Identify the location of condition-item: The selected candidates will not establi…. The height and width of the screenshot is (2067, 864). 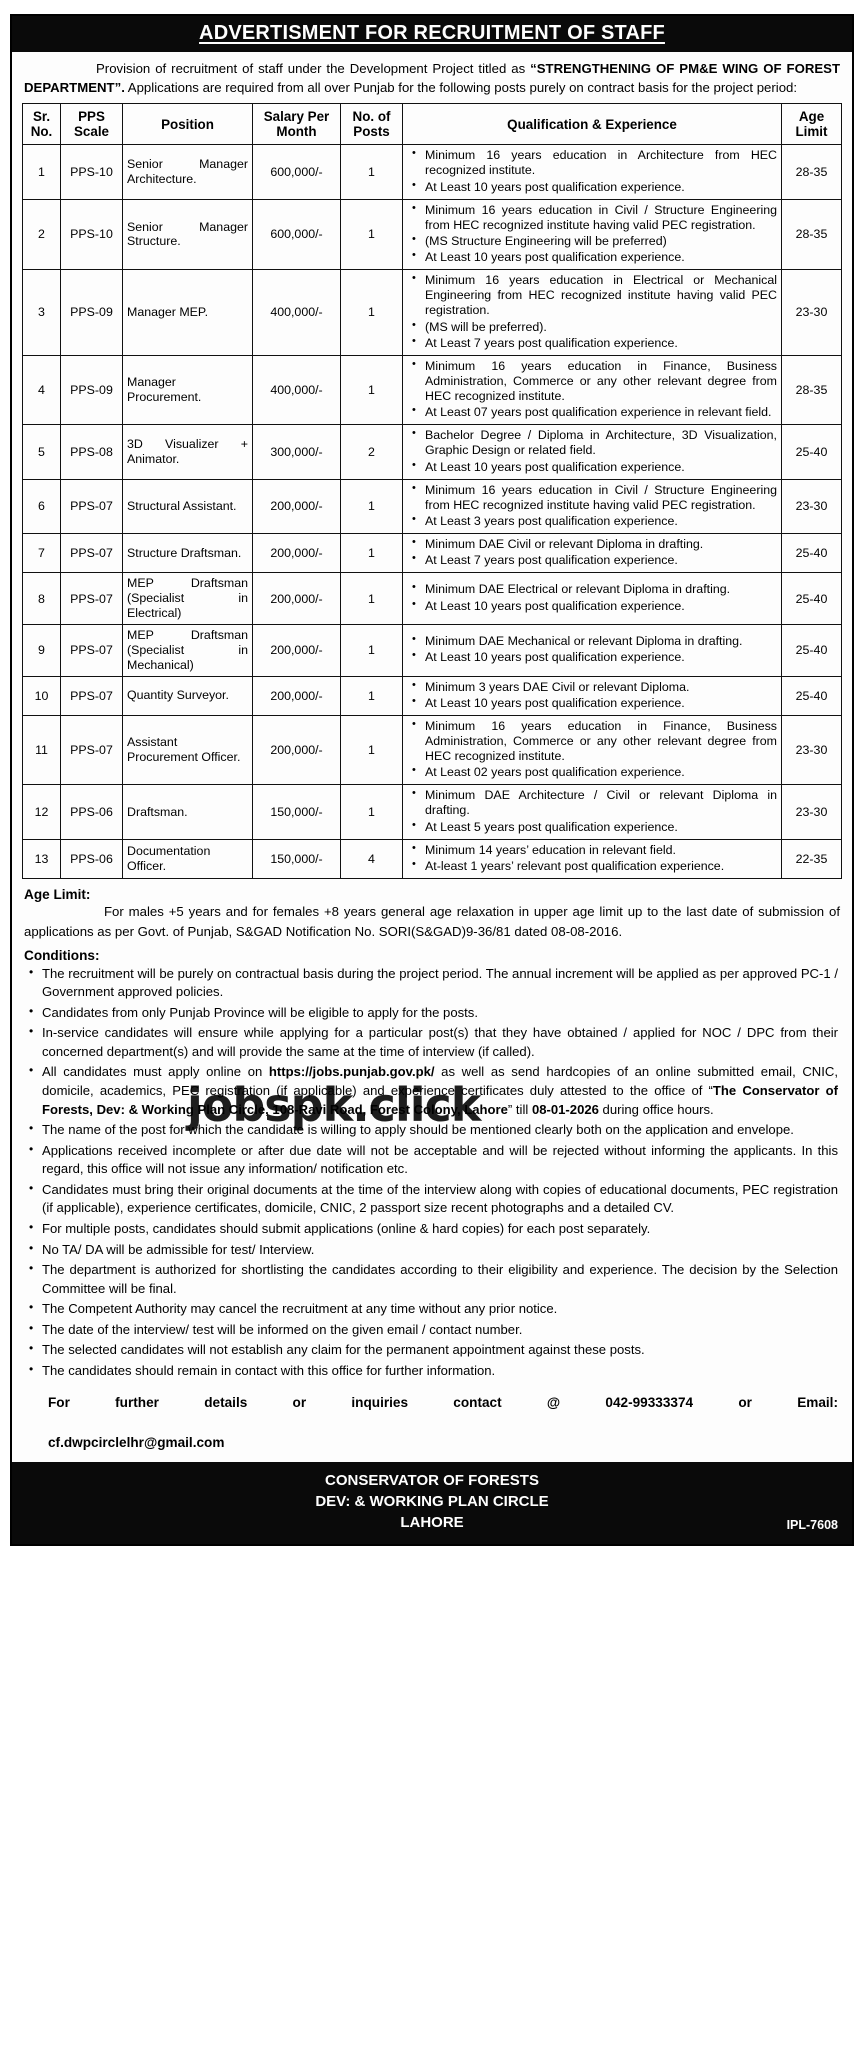
(433, 1350).